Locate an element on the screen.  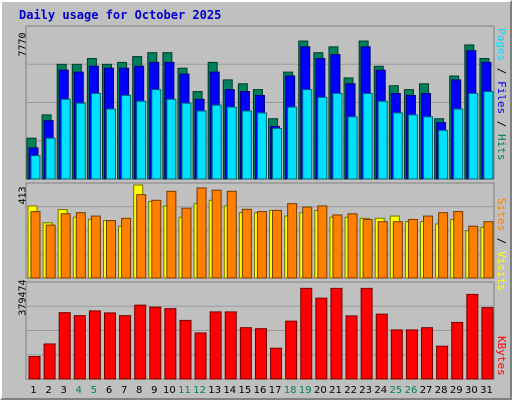
day-label-12: 12 is located at coordinates (199, 390).